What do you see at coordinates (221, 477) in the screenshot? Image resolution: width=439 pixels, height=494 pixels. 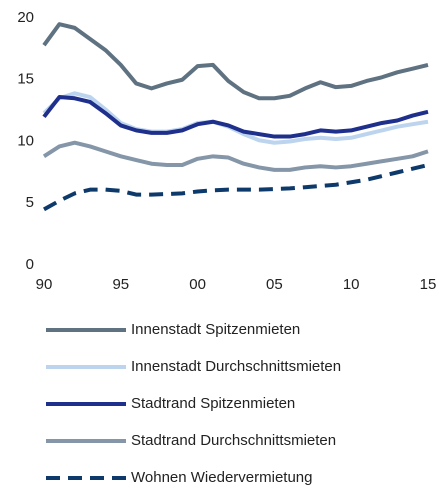 I see `legend-label: Wohnen Wiedervermietung` at bounding box center [221, 477].